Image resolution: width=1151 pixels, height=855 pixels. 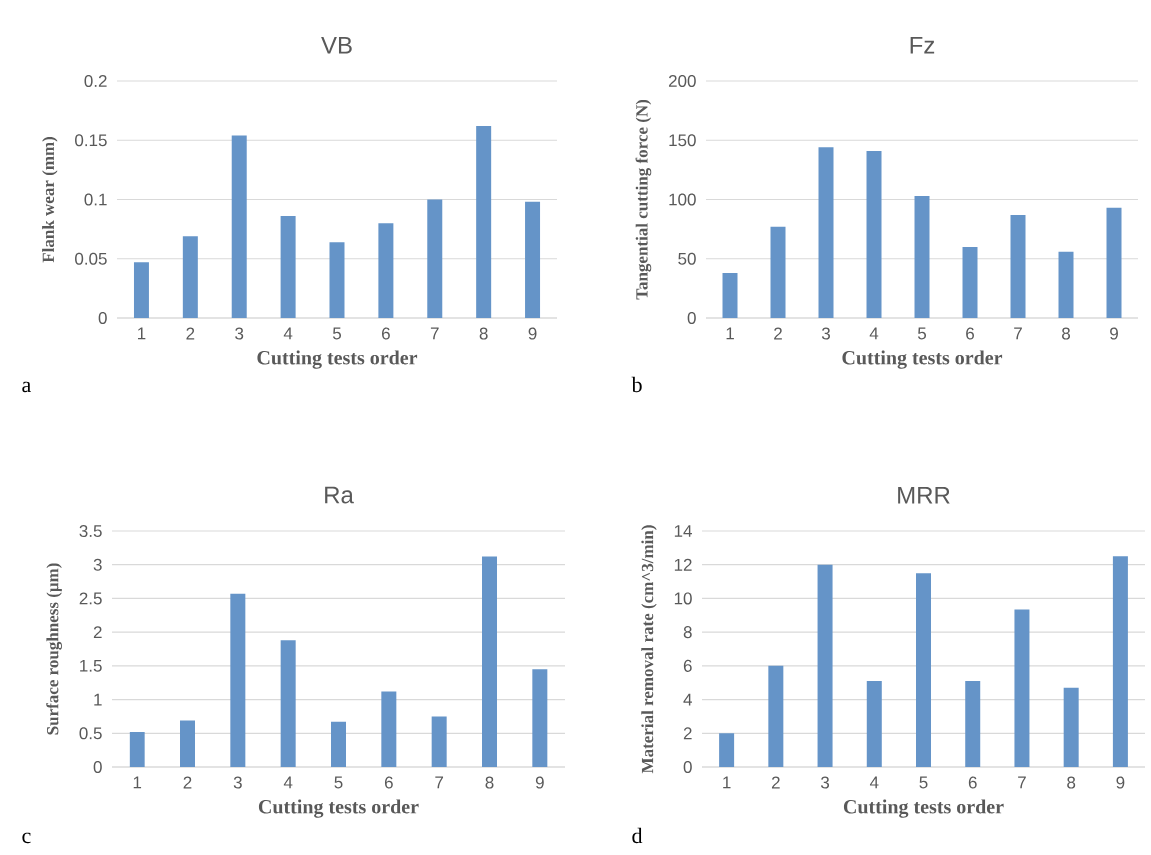 I want to click on y-tick-label: 100, so click(x=682, y=199).